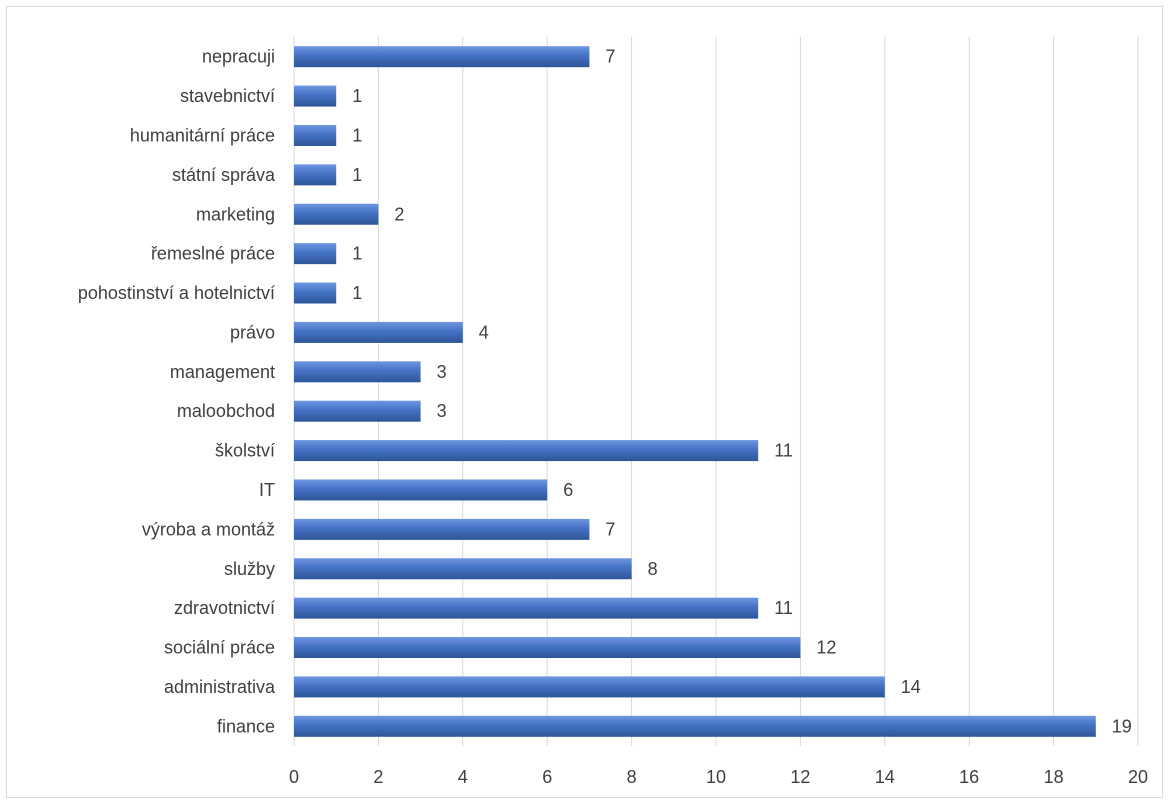  What do you see at coordinates (213, 254) in the screenshot?
I see `category-label: řemeslné práce` at bounding box center [213, 254].